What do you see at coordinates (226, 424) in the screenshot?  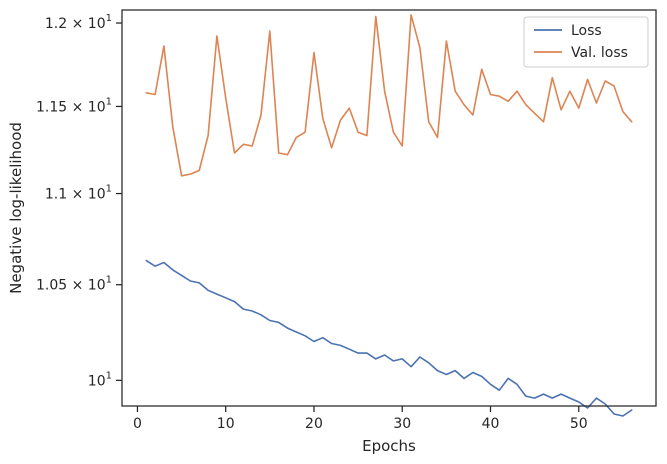 I see `x-tick-label: 10` at bounding box center [226, 424].